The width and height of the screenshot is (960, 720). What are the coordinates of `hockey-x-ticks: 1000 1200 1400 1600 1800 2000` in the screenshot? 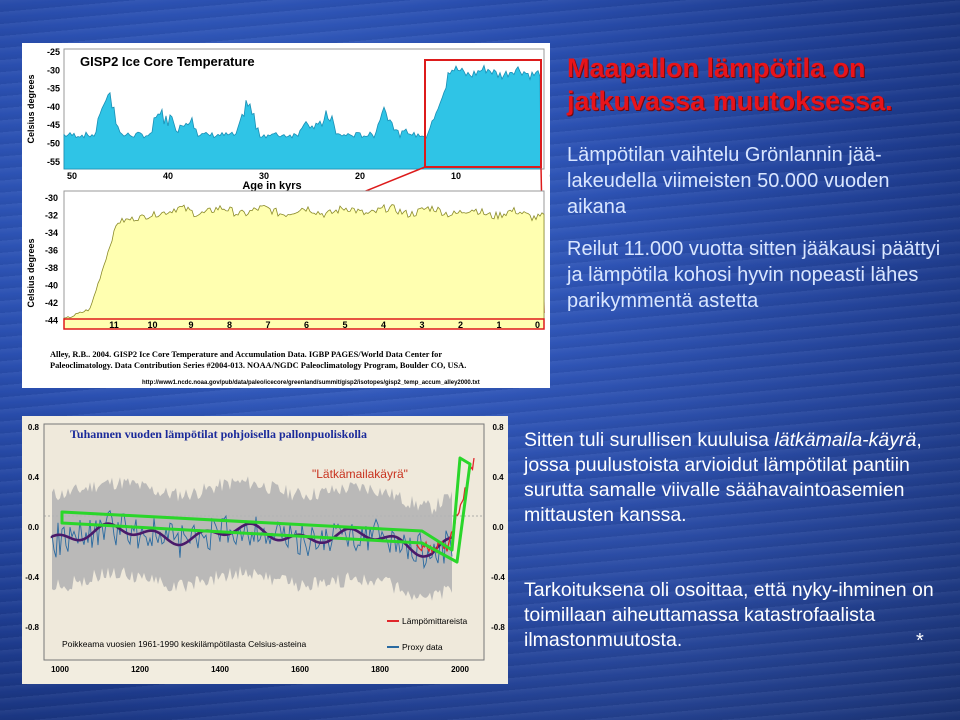 It's located at (260, 669).